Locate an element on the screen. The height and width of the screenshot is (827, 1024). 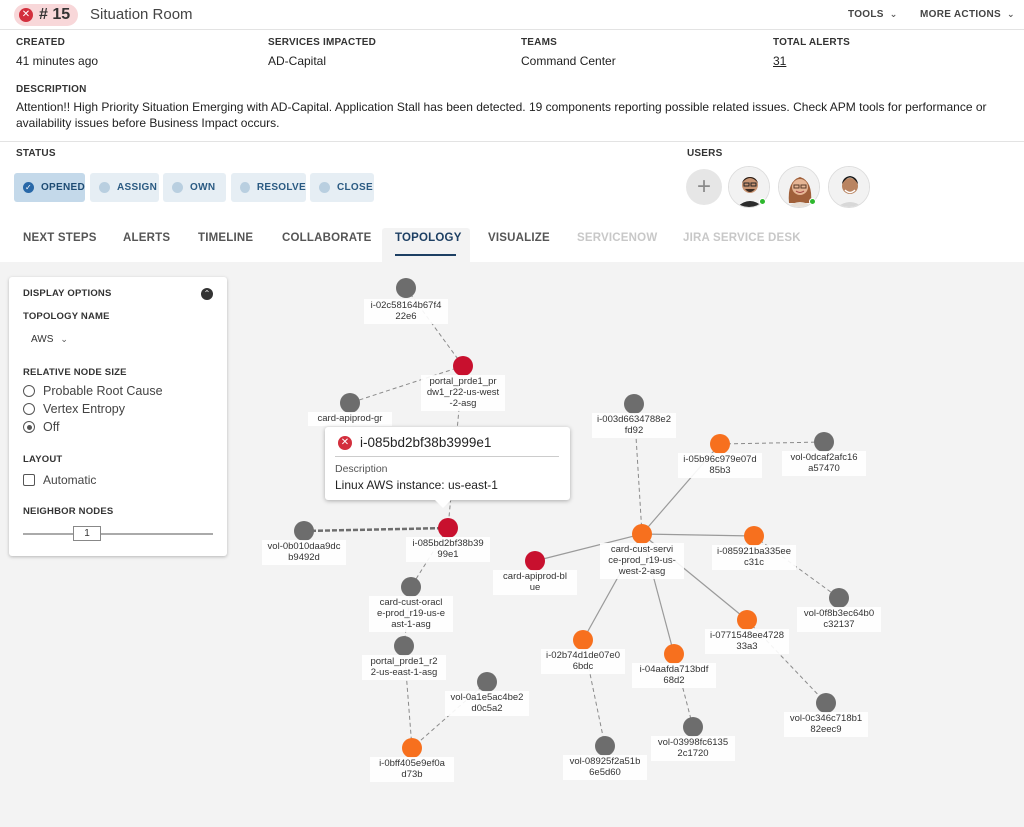
status-close-button: CLOSE is located at coordinates (342, 187).